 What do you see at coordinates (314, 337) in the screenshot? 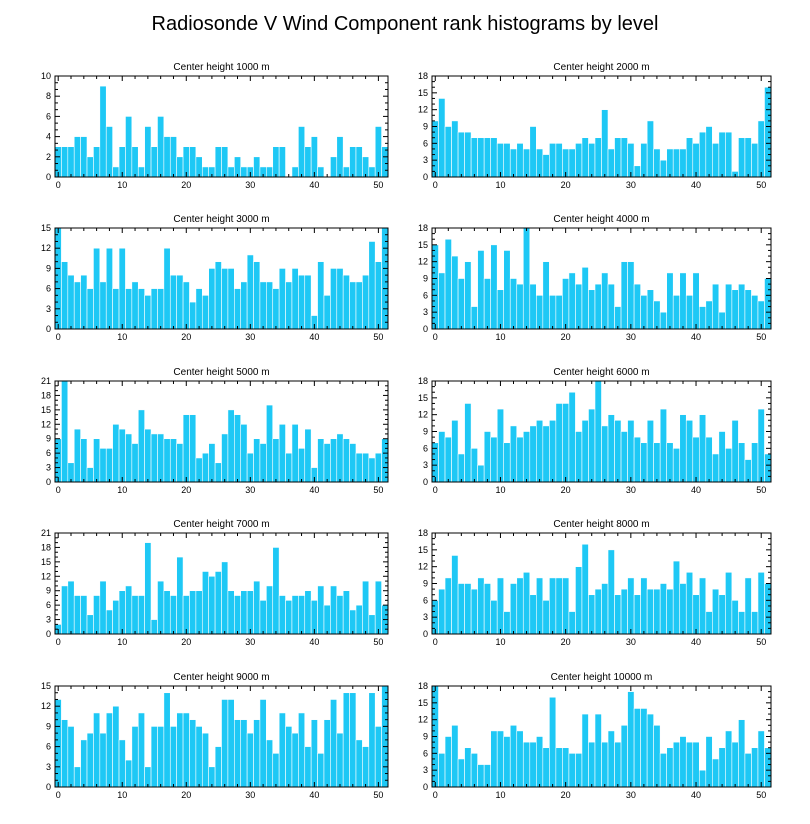
I see `x-tick-label: 40` at bounding box center [314, 337].